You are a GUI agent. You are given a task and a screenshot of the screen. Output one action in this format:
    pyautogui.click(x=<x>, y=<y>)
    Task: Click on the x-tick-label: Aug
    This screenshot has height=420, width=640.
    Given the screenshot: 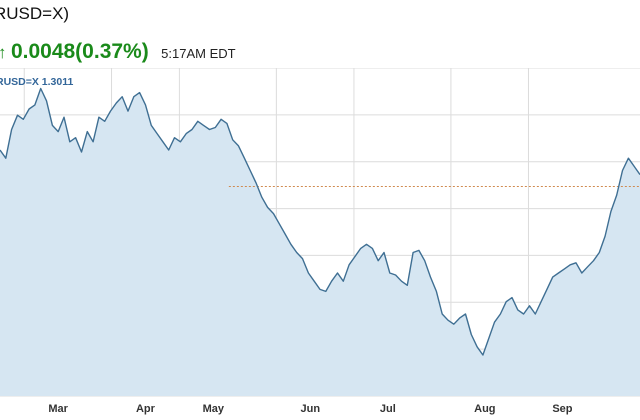 What is the action you would take?
    pyautogui.click(x=484, y=409)
    